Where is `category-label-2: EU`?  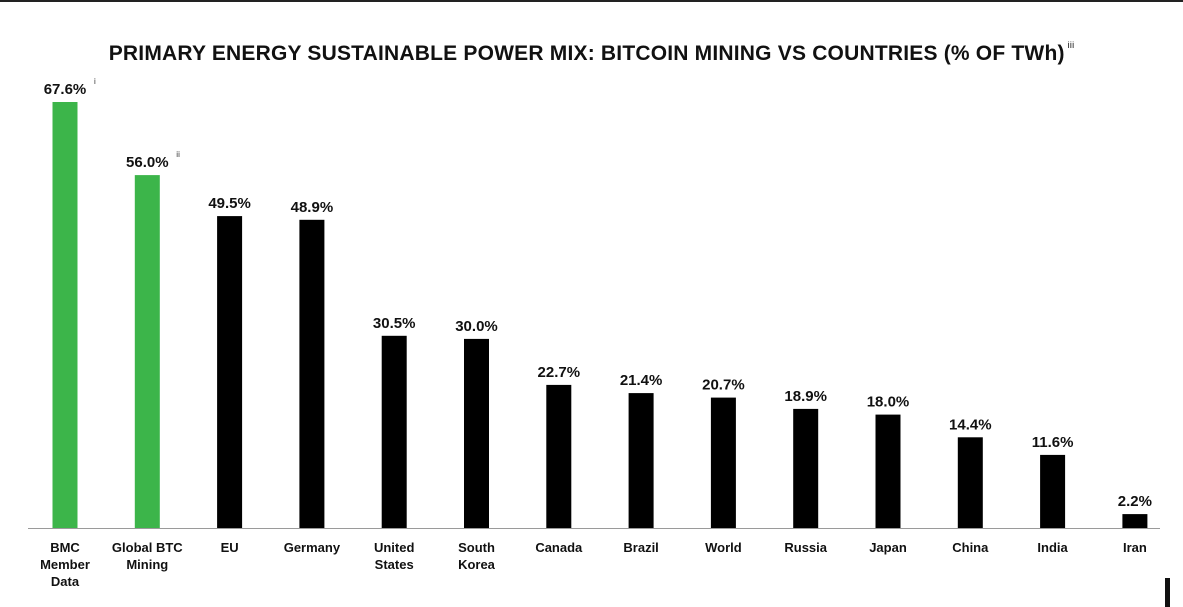
category-label-2: EU is located at coordinates (230, 547).